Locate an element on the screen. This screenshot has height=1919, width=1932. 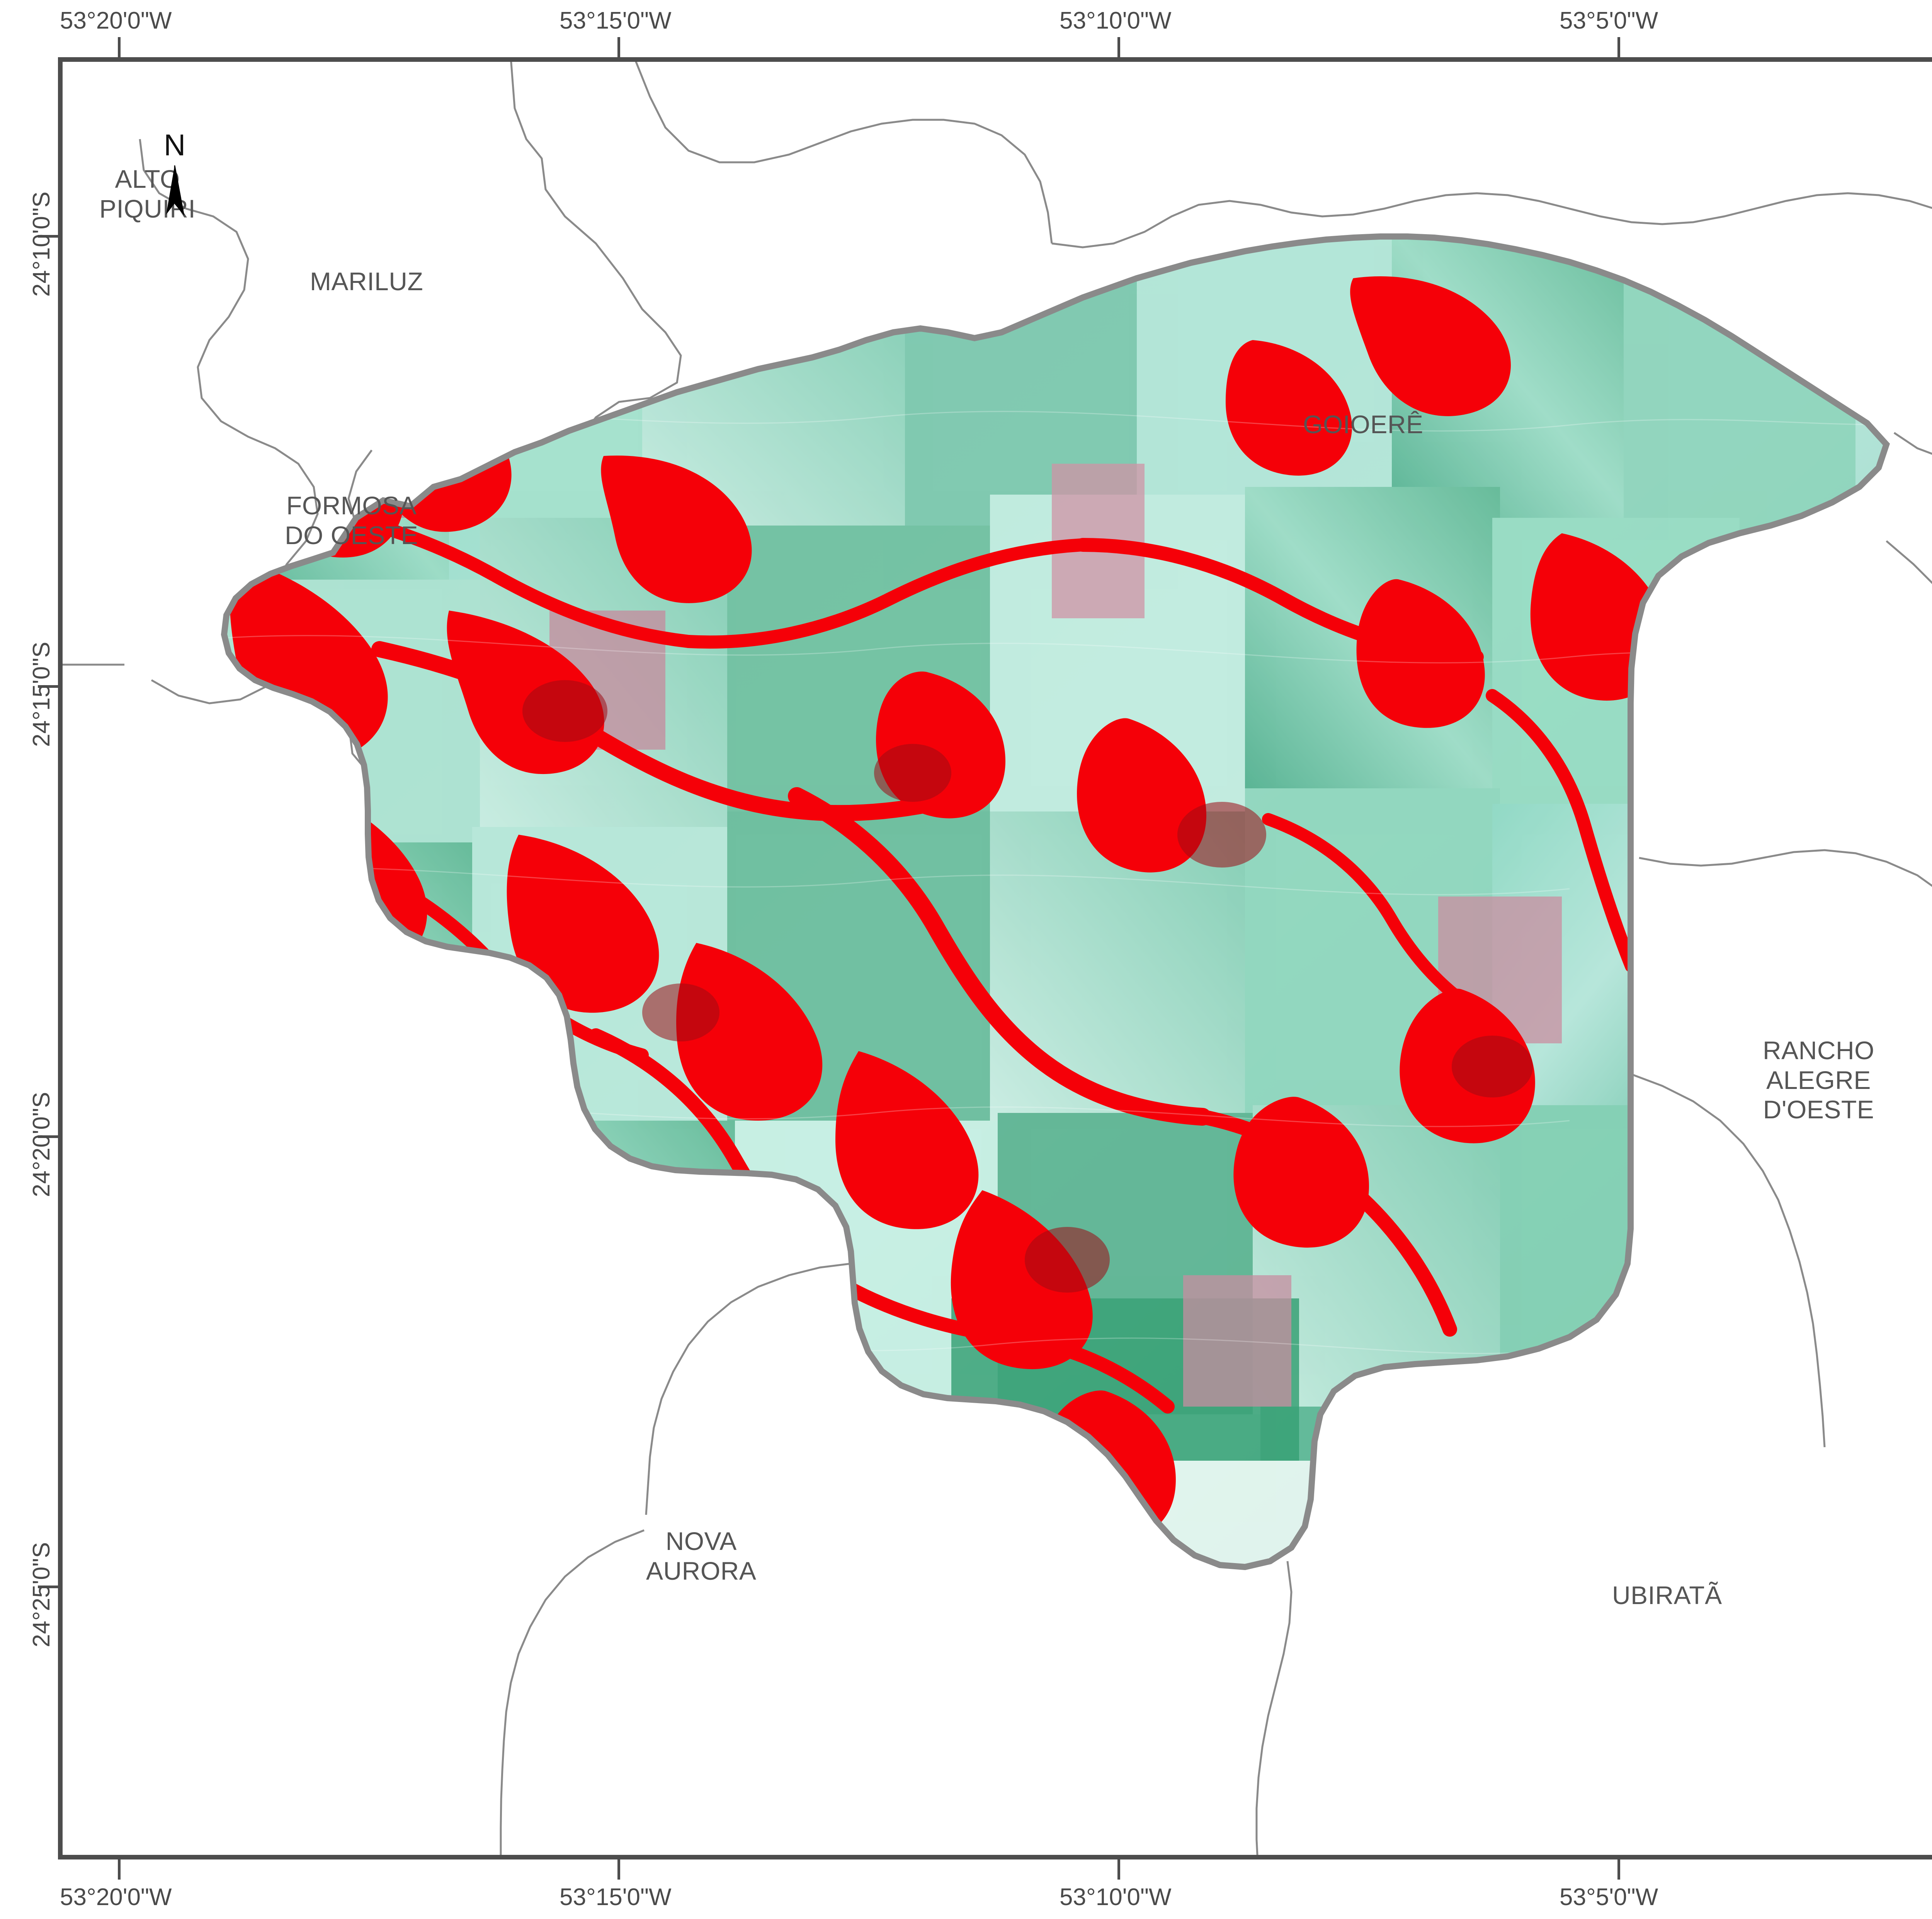
scale-bar: 0 2 4 8 km is located at coordinates (333, 1857).